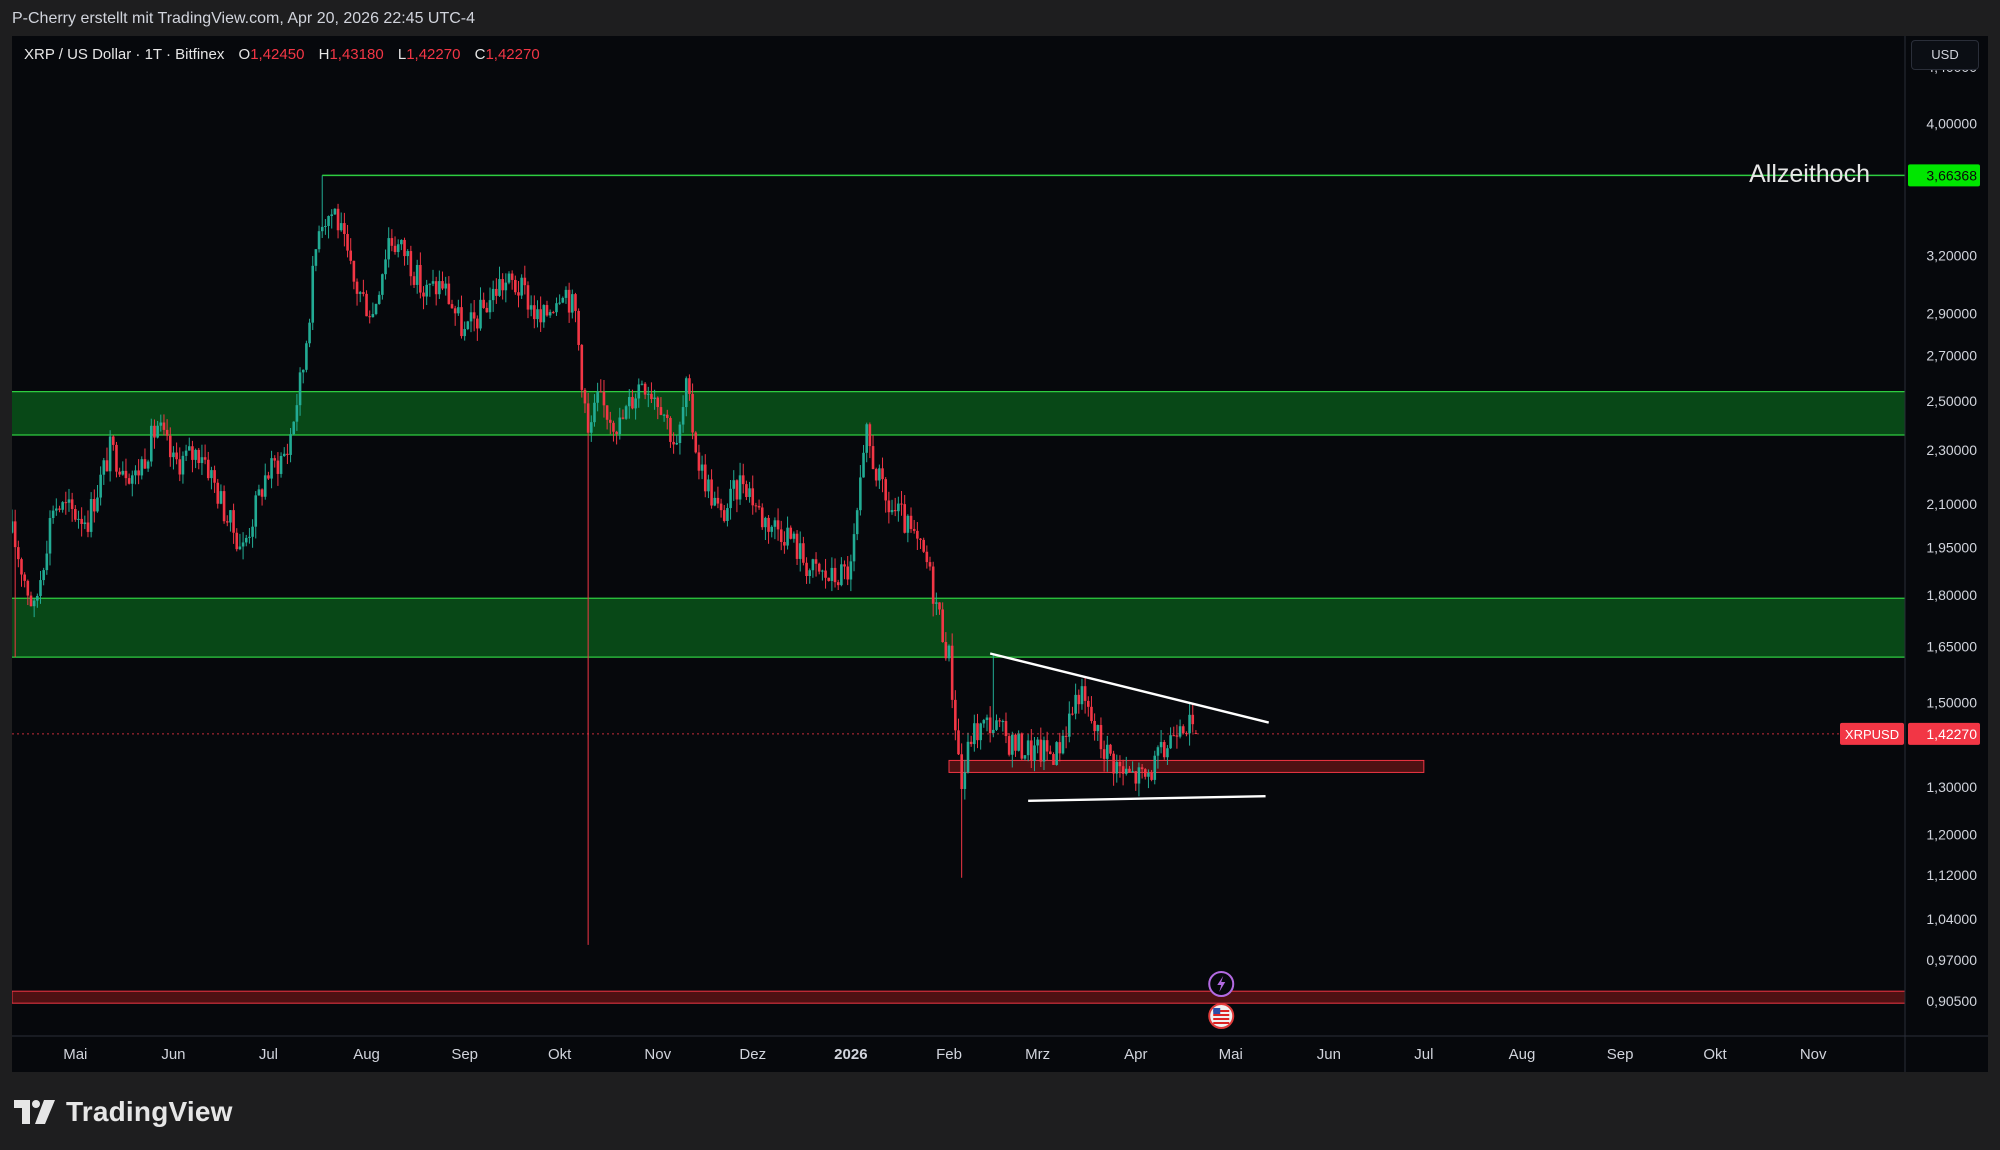 This screenshot has height=1150, width=2000. What do you see at coordinates (1945, 55) in the screenshot?
I see `currency-selector: USD` at bounding box center [1945, 55].